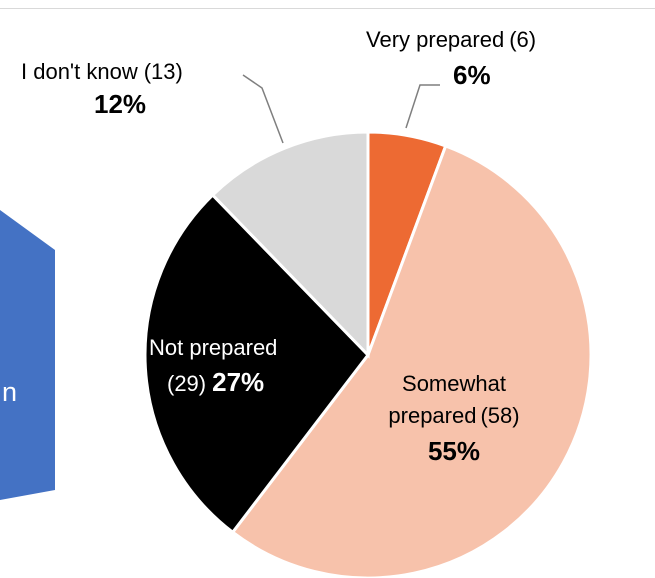  What do you see at coordinates (453, 415) in the screenshot?
I see `label-somewhat-prepared-line2: prepared (58)` at bounding box center [453, 415].